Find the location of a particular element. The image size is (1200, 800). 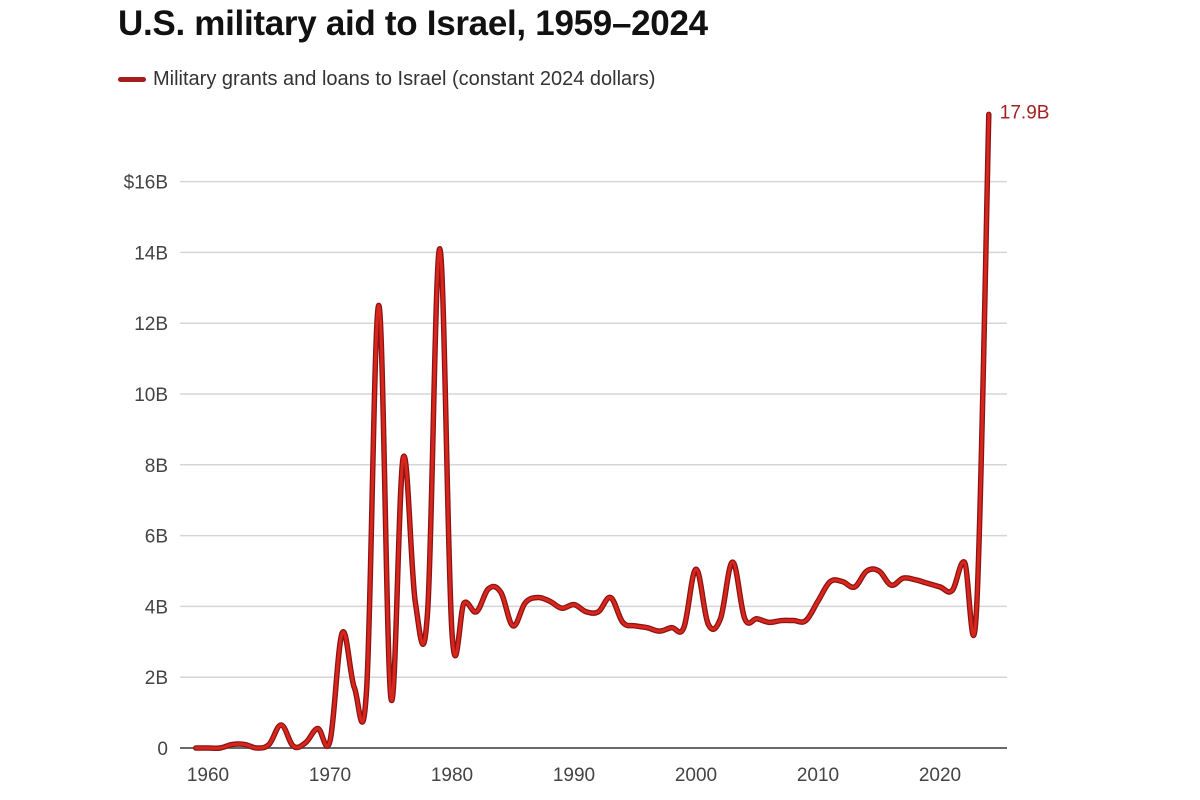

x-tick-label: 1980 is located at coordinates (452, 775).